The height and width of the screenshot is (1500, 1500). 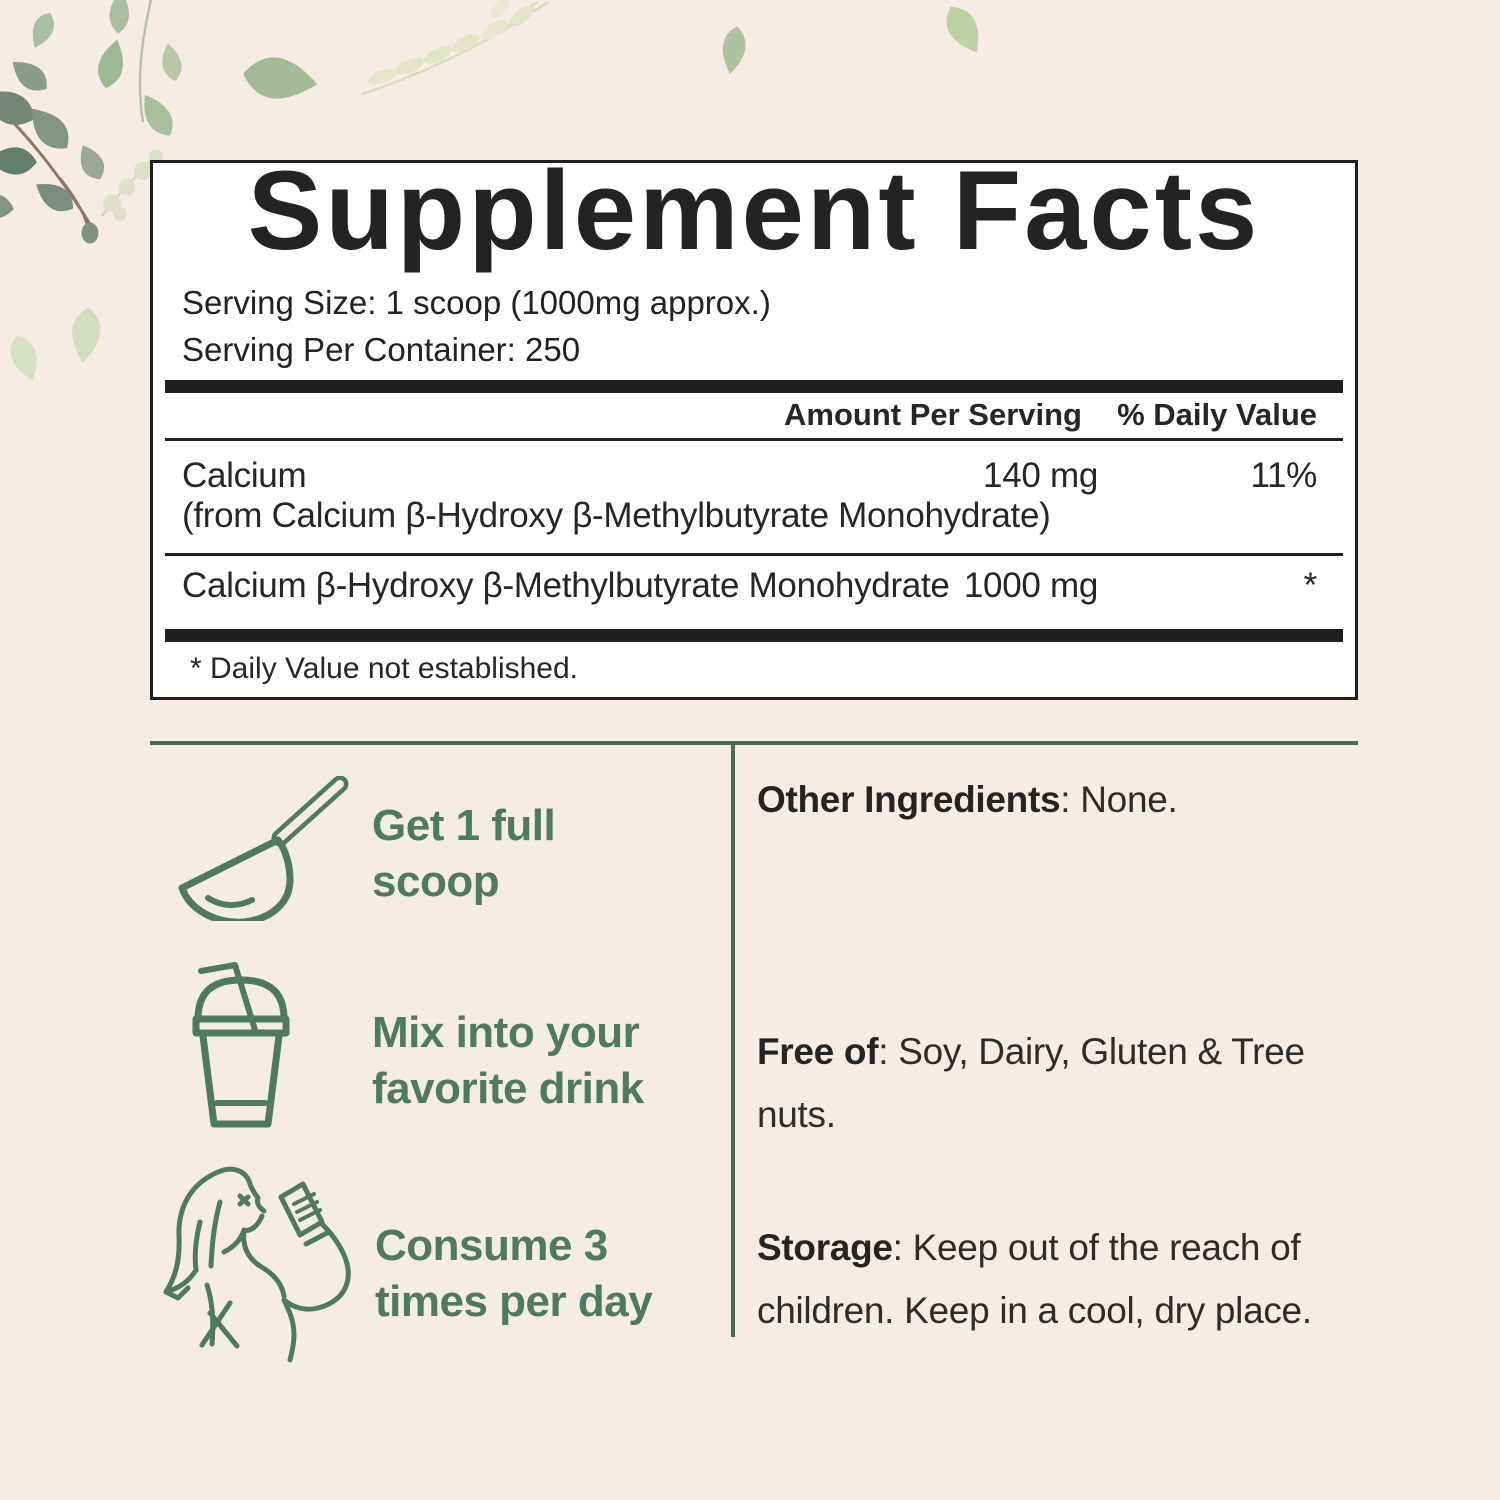 I want to click on nutrient-amount: 140 mg, so click(x=1040, y=475).